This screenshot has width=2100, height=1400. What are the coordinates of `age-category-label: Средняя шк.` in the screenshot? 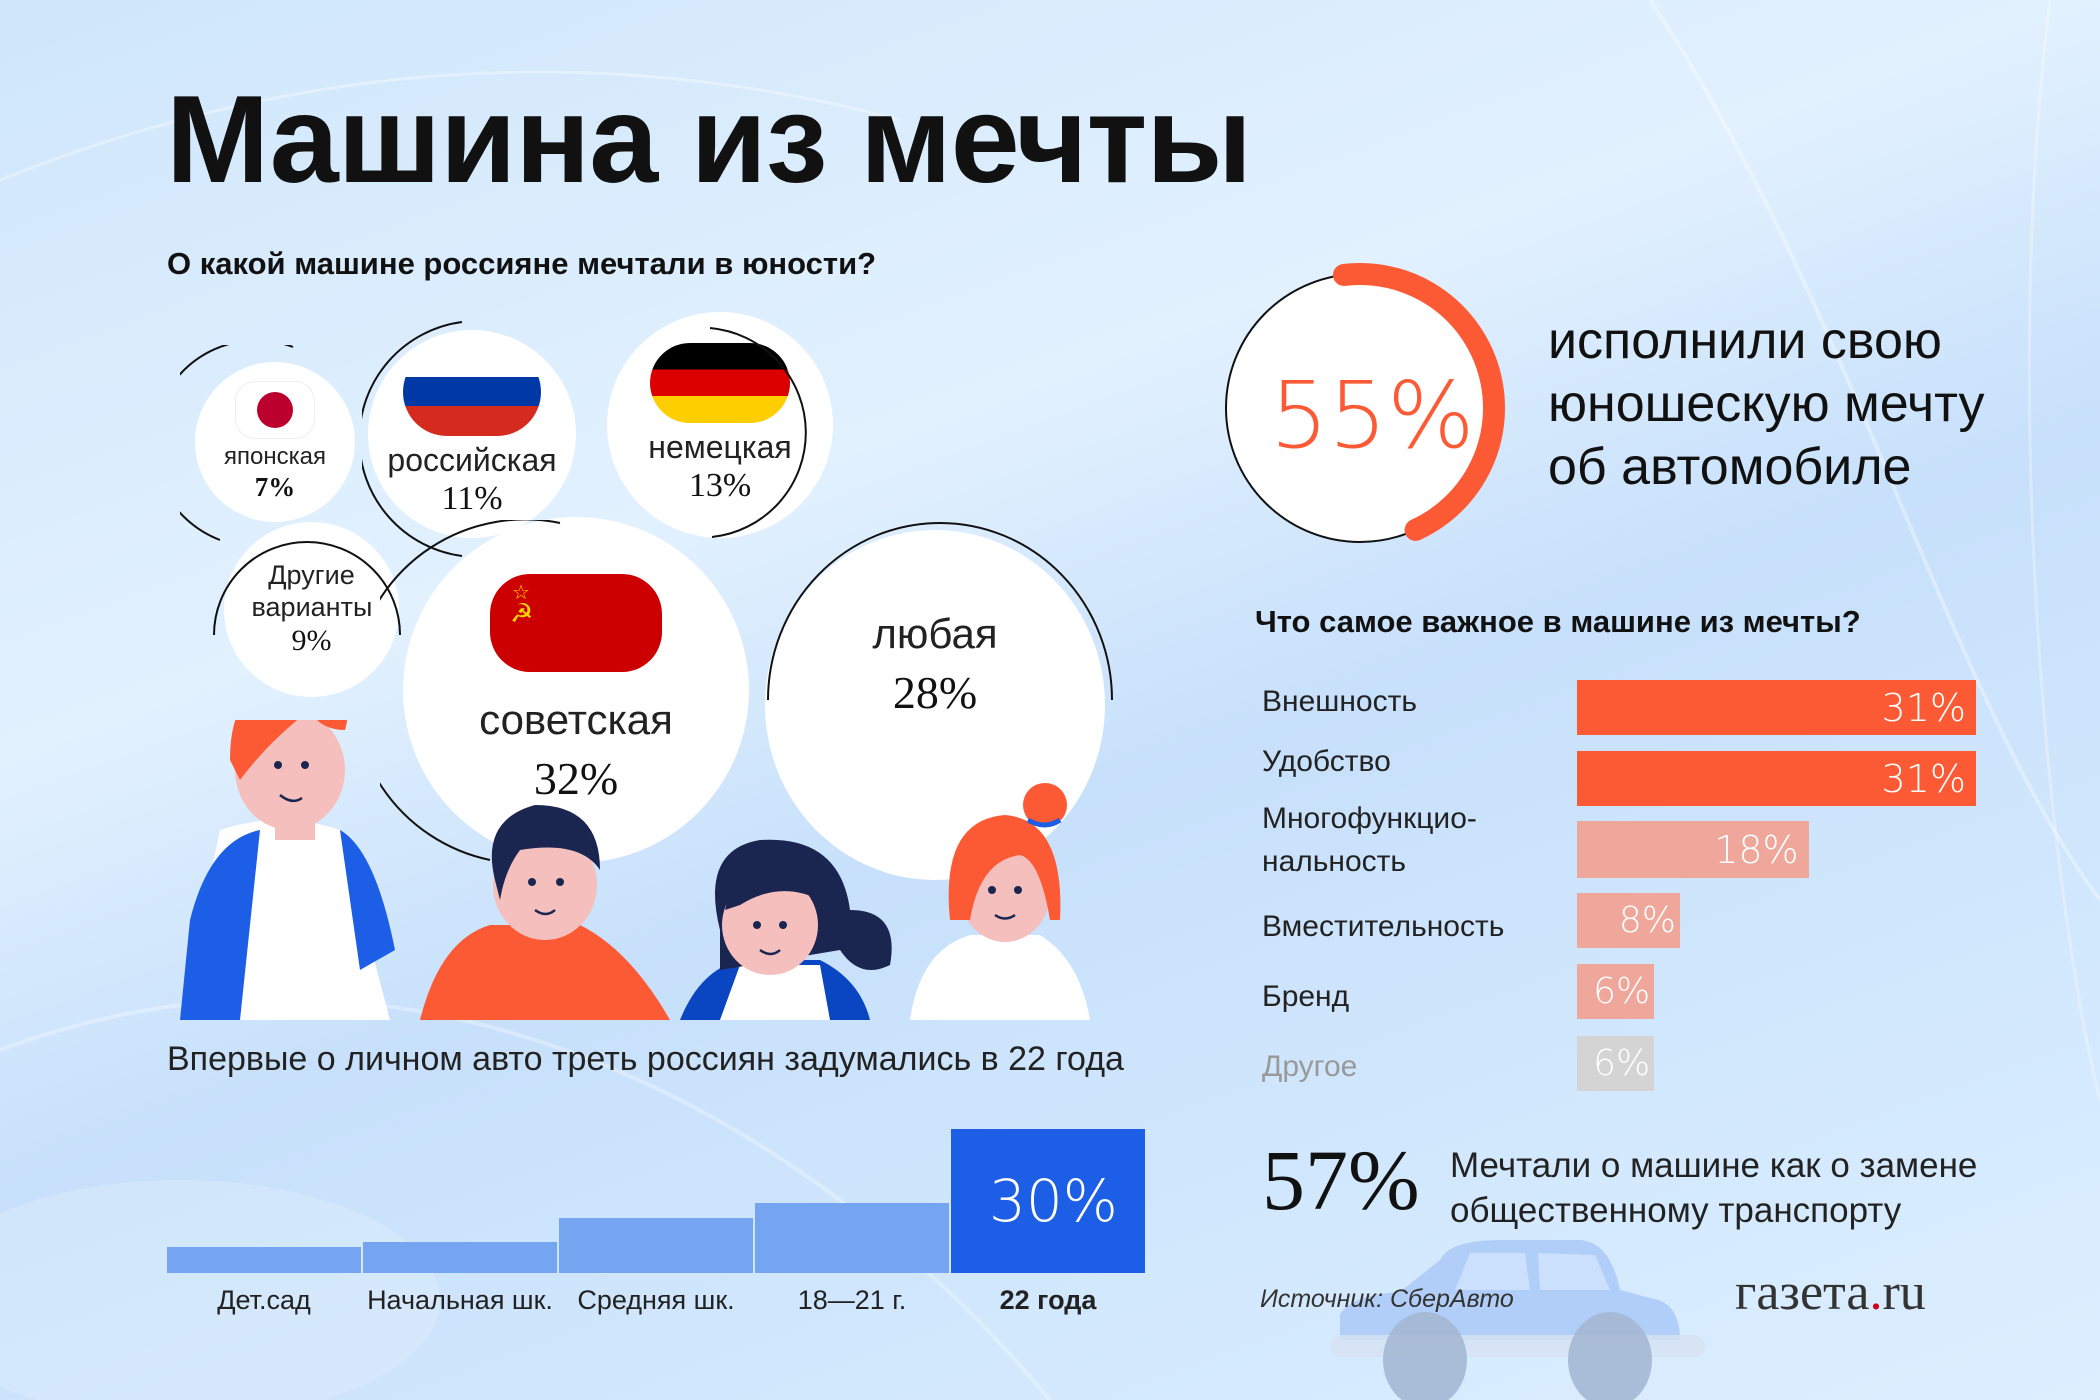 It's located at (656, 1300).